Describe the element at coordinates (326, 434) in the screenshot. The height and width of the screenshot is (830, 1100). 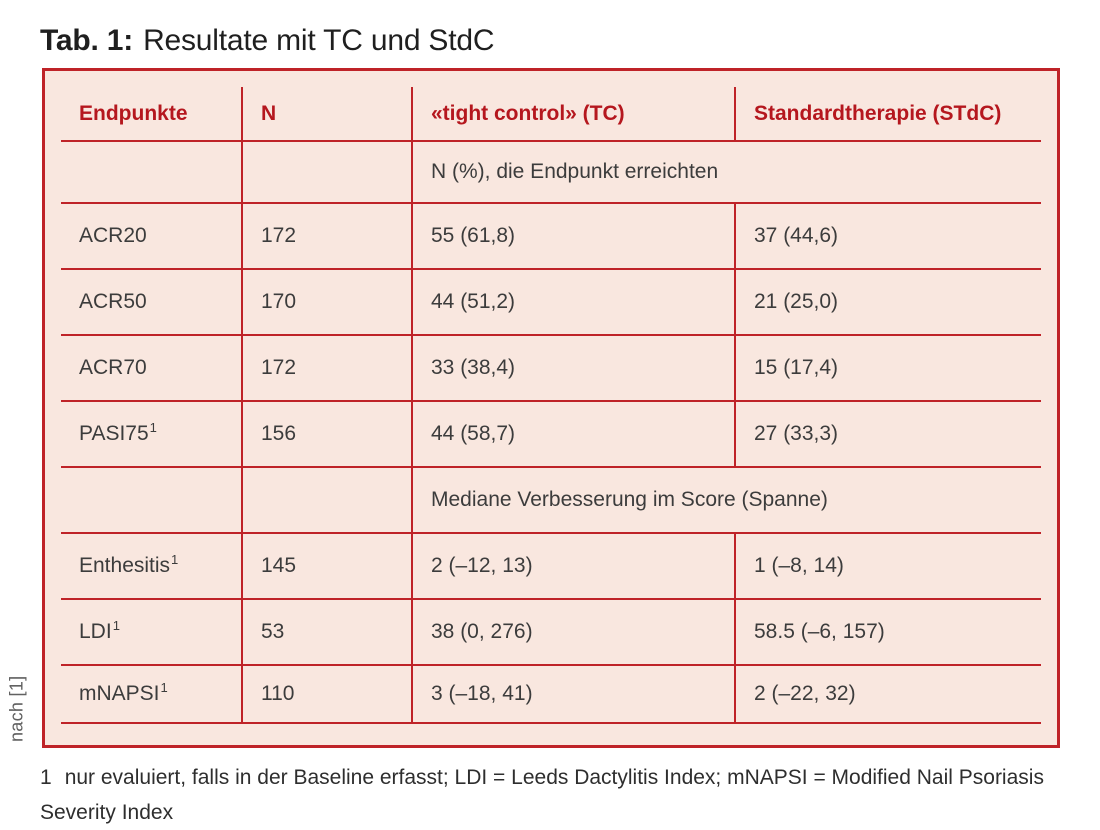
I see `n-cell: 156` at that location.